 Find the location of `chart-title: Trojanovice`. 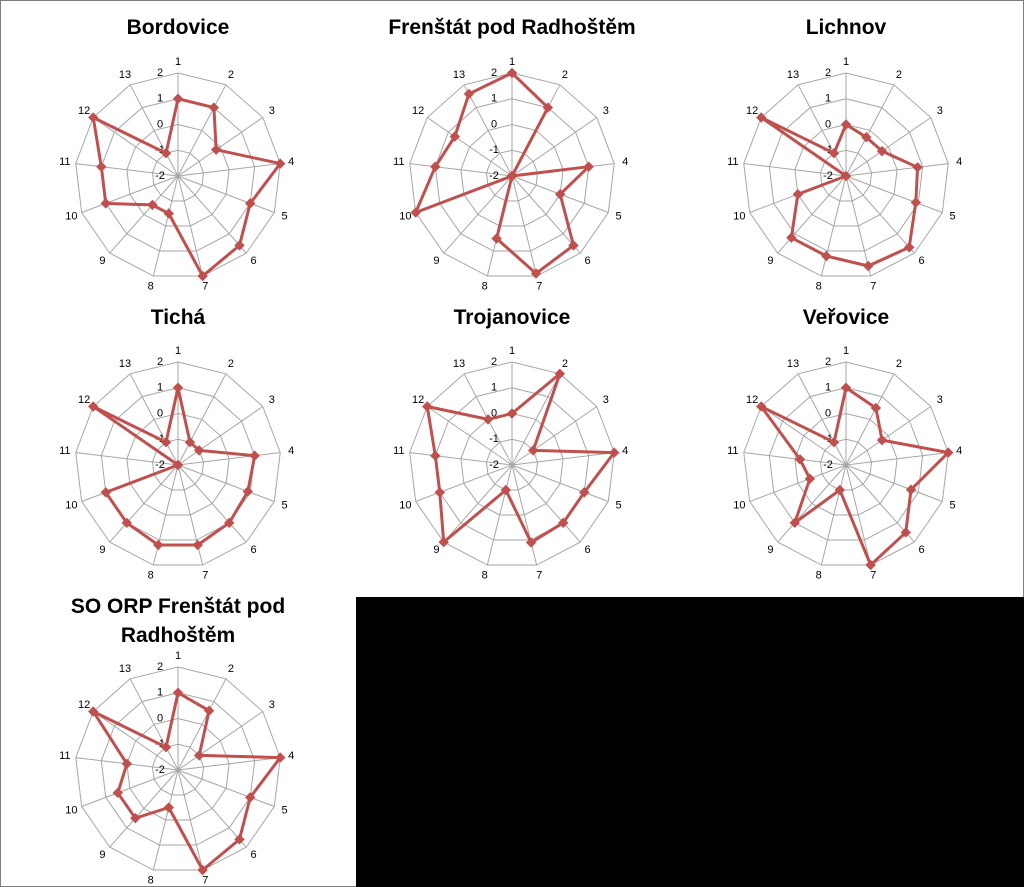

chart-title: Trojanovice is located at coordinates (512, 317).